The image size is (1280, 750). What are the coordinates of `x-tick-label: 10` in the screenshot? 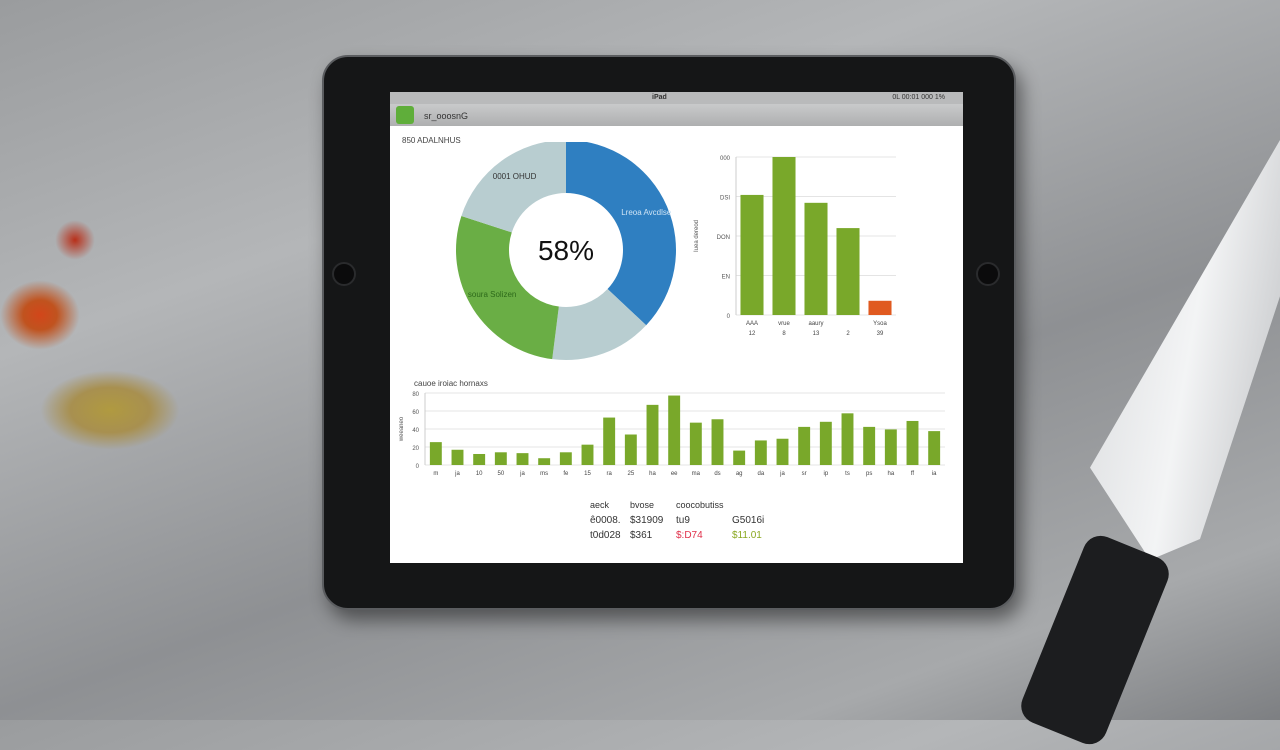 It's located at (479, 474).